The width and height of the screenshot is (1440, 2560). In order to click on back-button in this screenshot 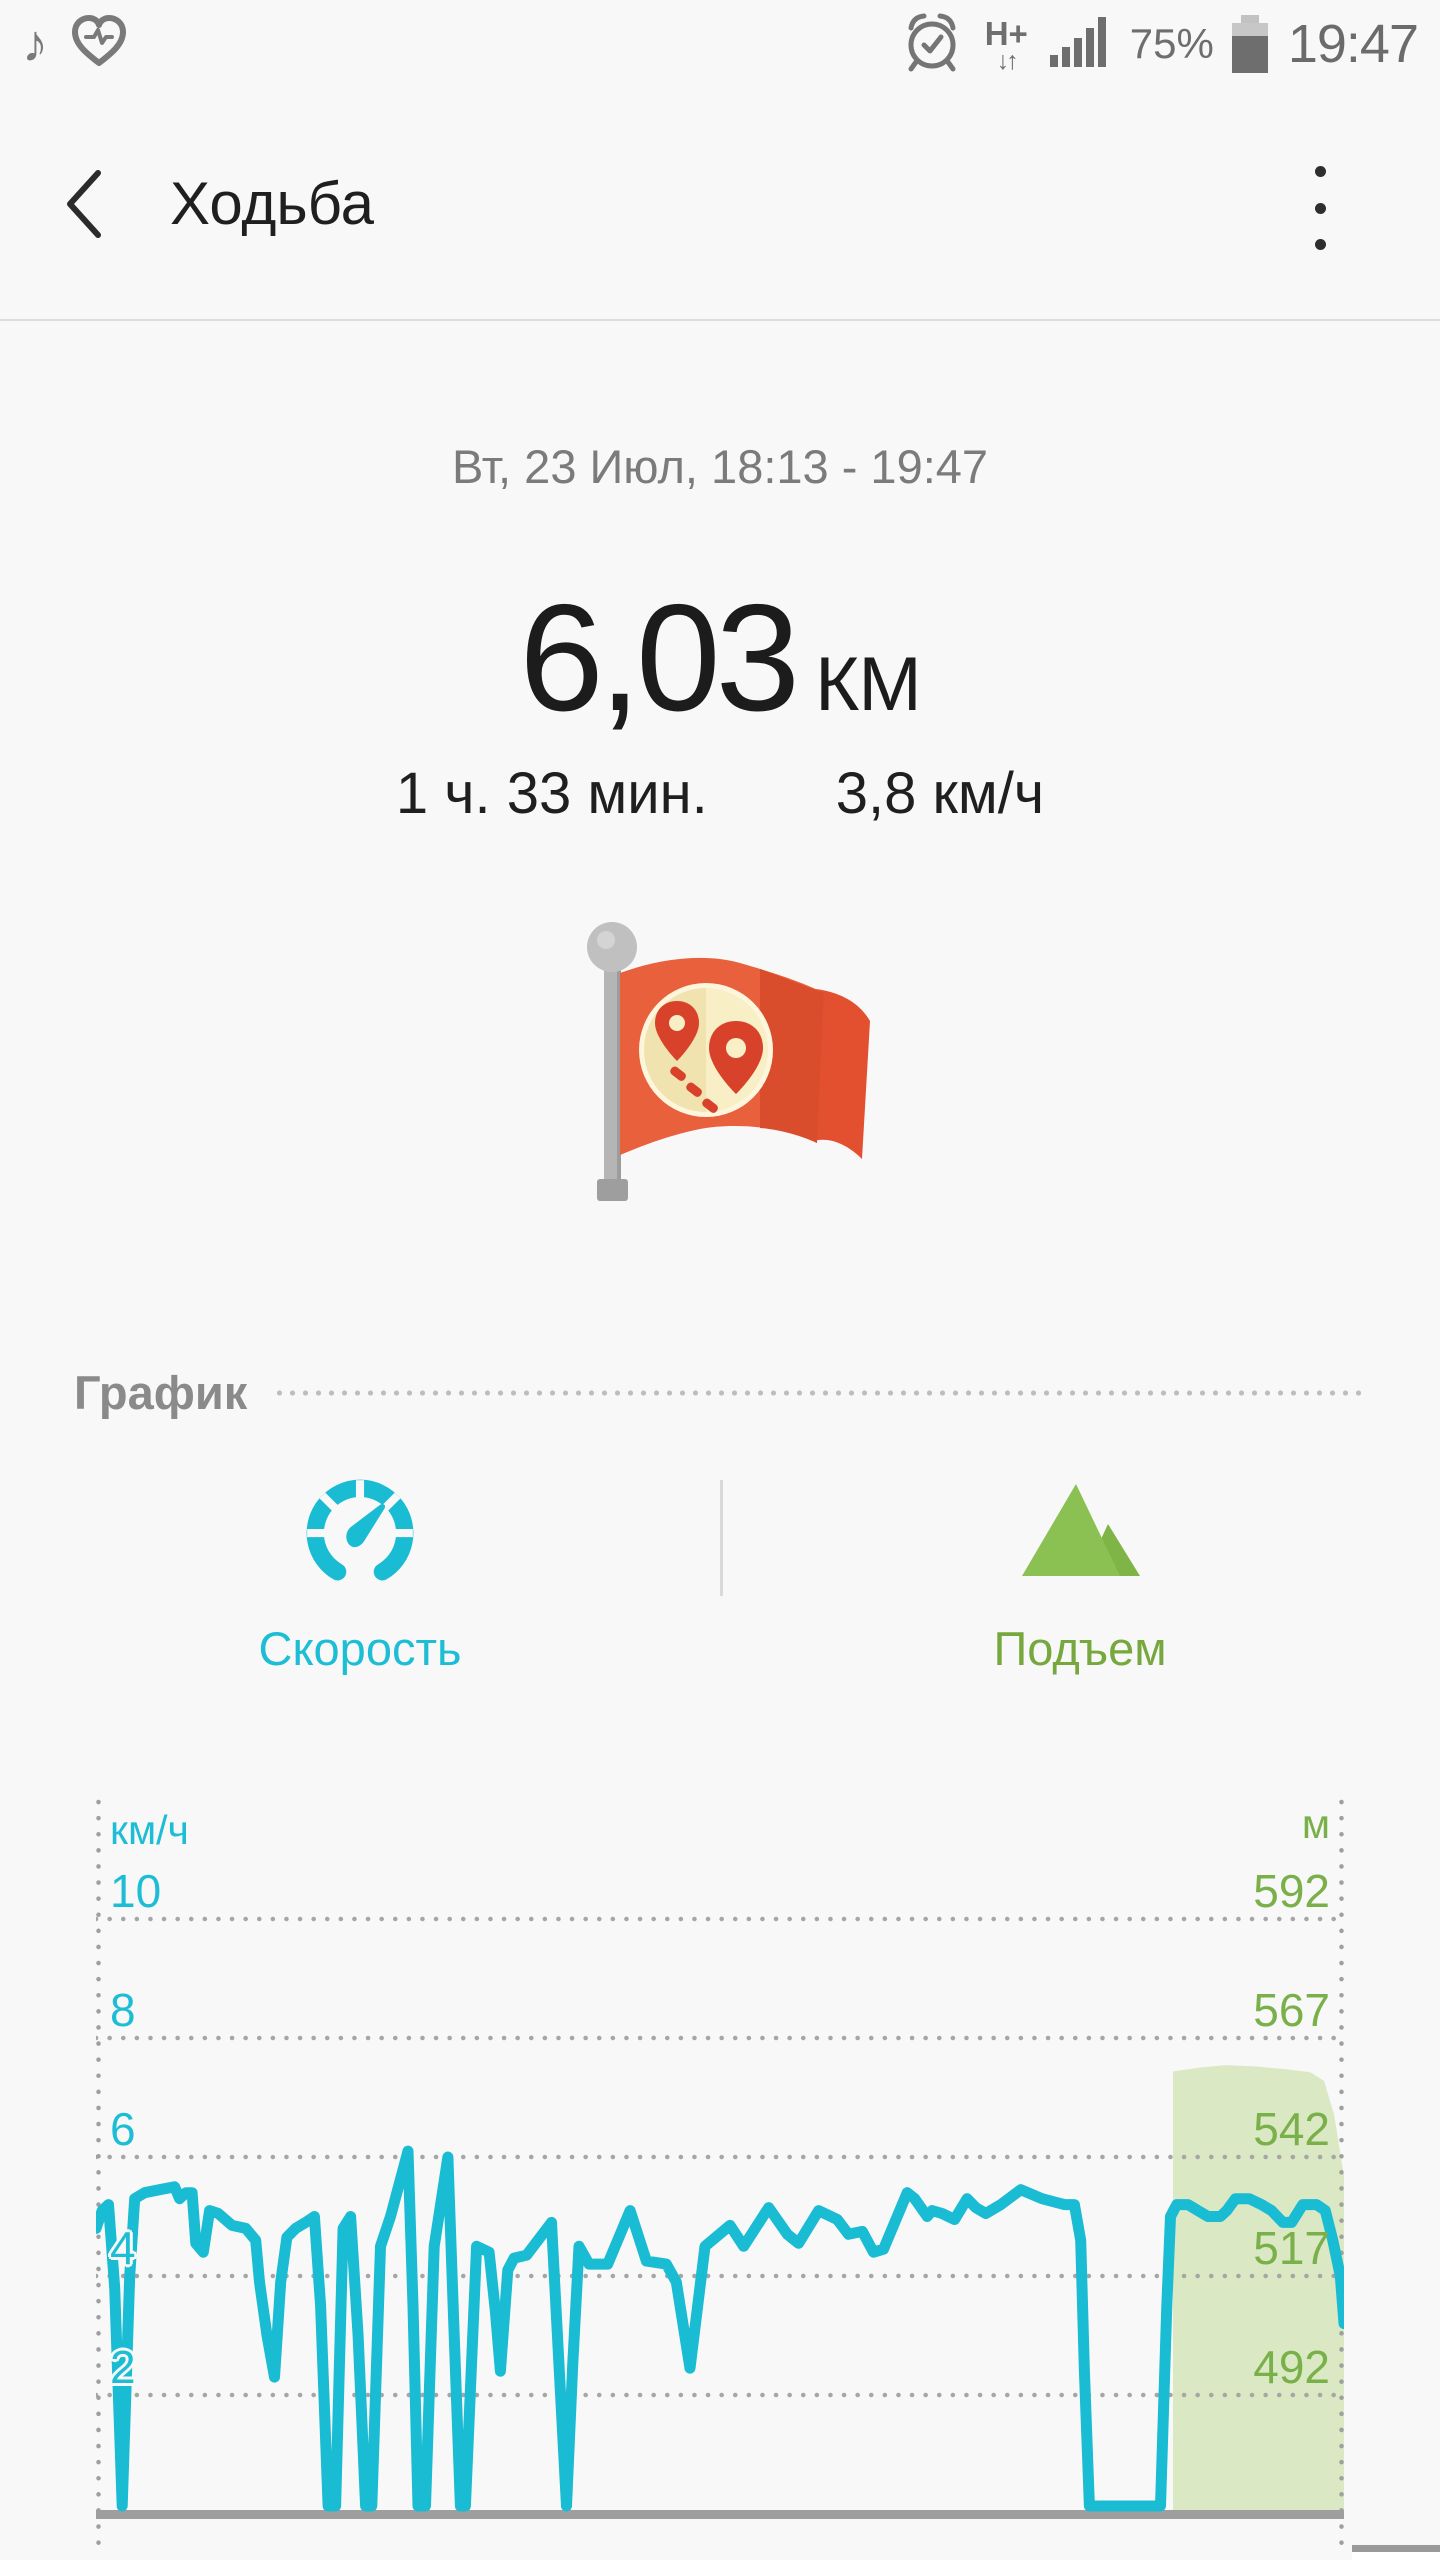, I will do `click(95, 204)`.